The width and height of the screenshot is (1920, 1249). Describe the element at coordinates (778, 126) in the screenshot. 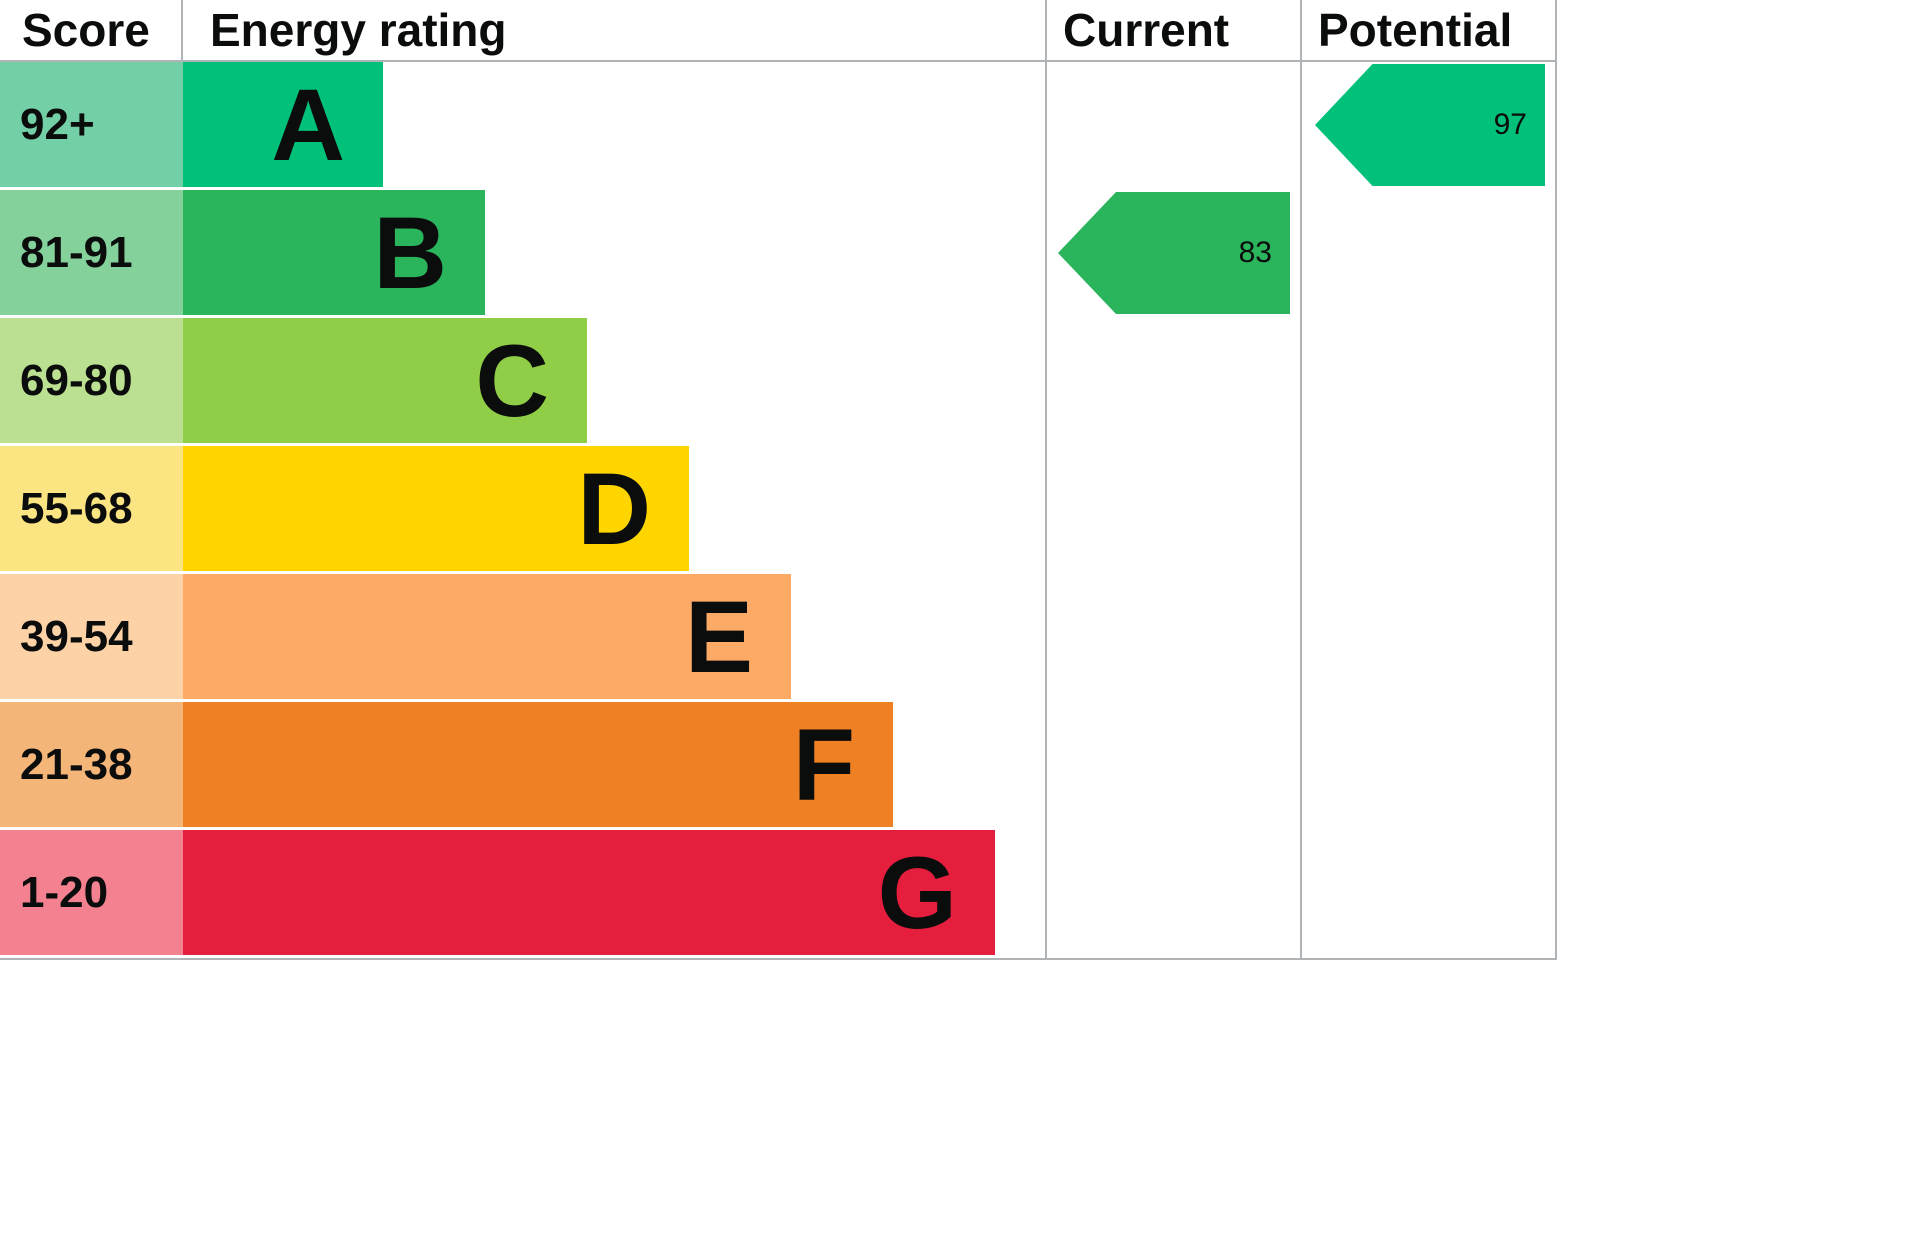

I see `band-row: 92+ A` at that location.